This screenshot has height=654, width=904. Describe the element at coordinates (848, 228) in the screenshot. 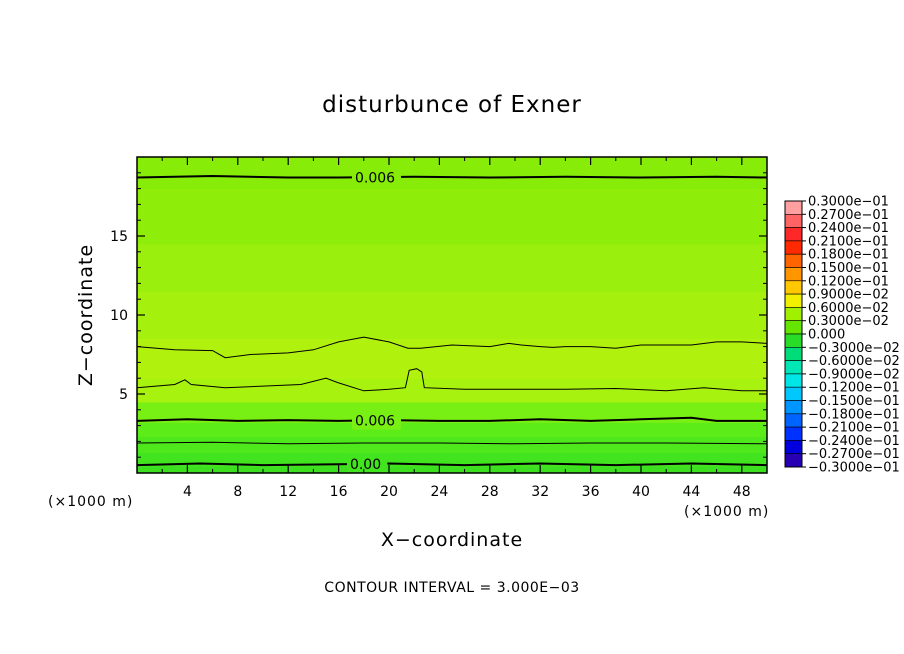

I see `colorbar-label: 0.2400e−01` at that location.